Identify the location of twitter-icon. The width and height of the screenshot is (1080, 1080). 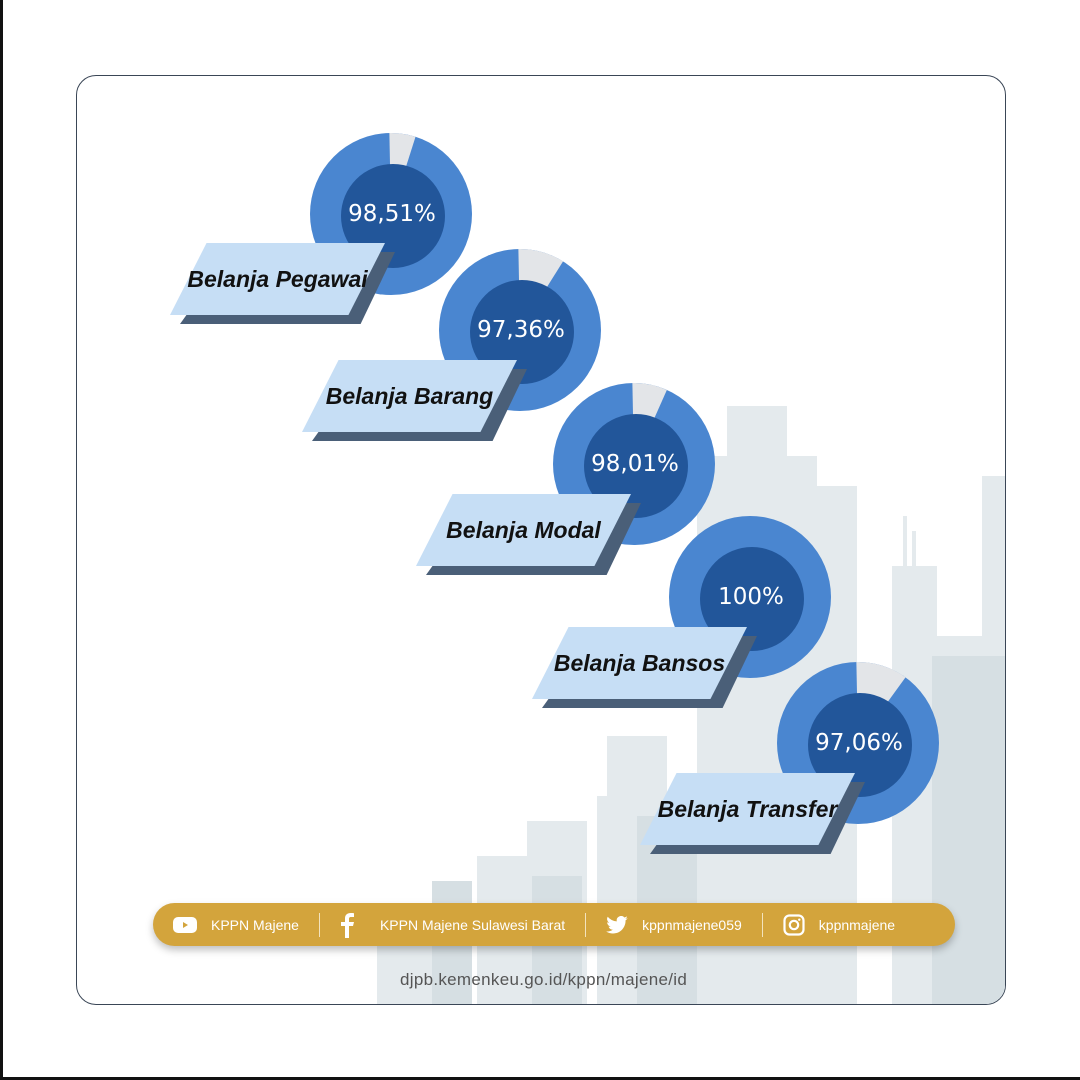
(617, 924).